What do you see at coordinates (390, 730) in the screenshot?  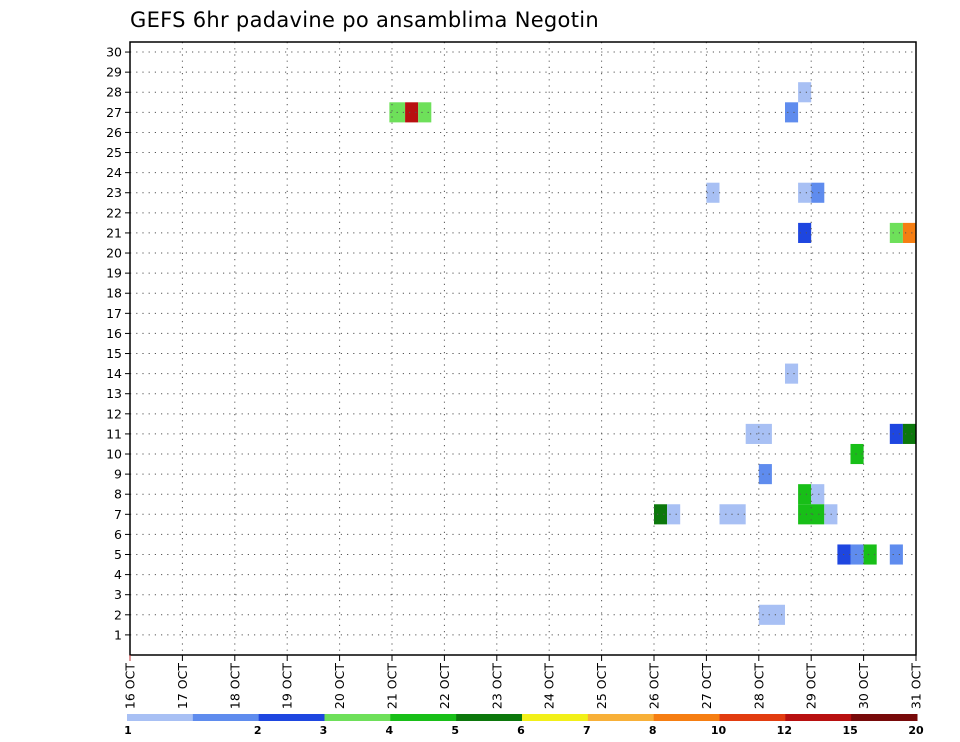 I see `legend-label: 4` at bounding box center [390, 730].